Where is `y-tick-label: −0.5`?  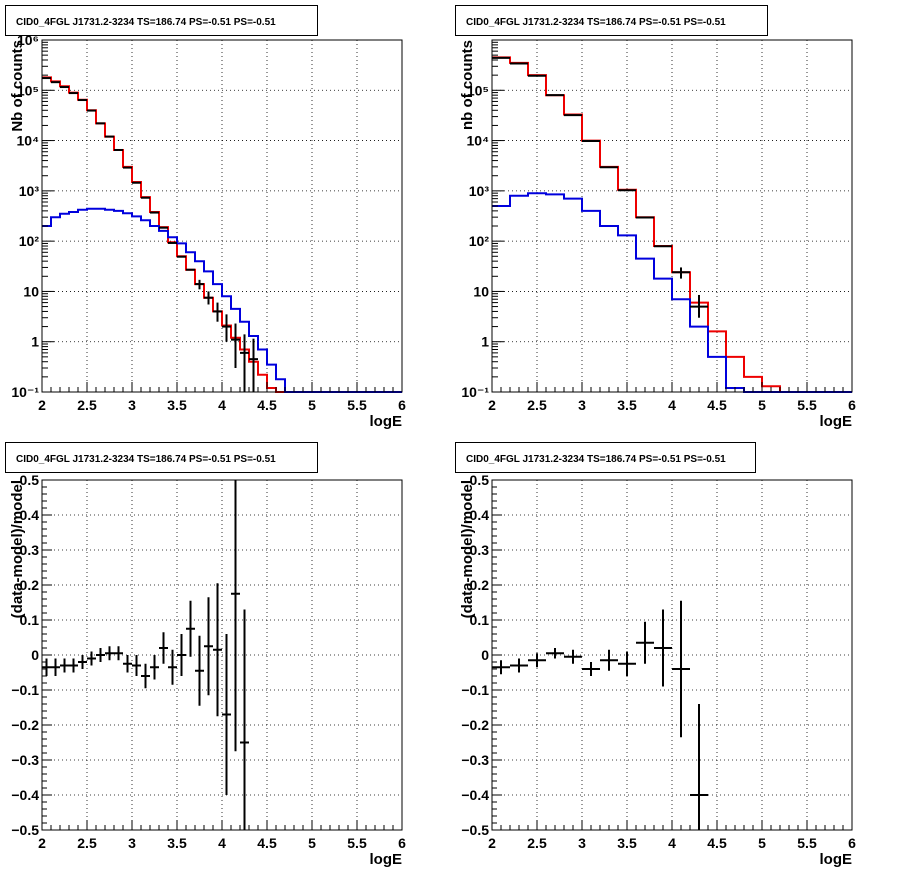 y-tick-label: −0.5 is located at coordinates (25, 830).